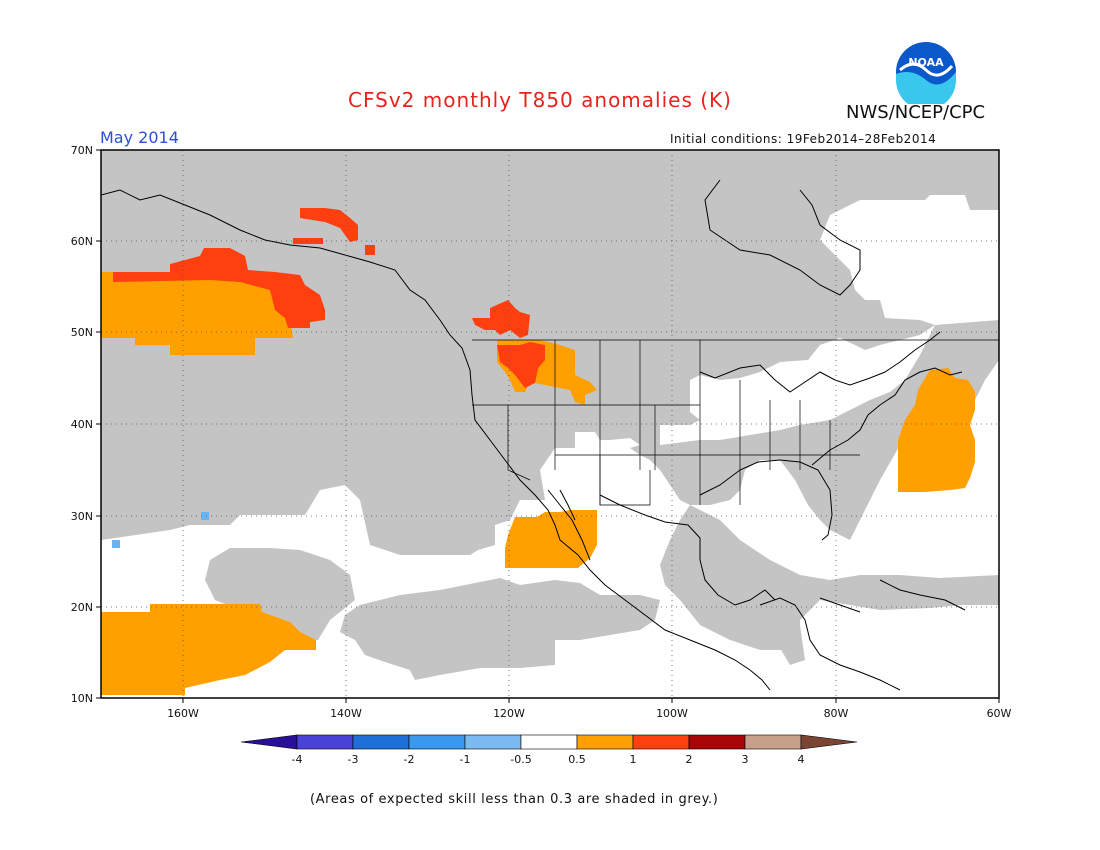  What do you see at coordinates (353, 759) in the screenshot?
I see `colorbar-label: -3` at bounding box center [353, 759].